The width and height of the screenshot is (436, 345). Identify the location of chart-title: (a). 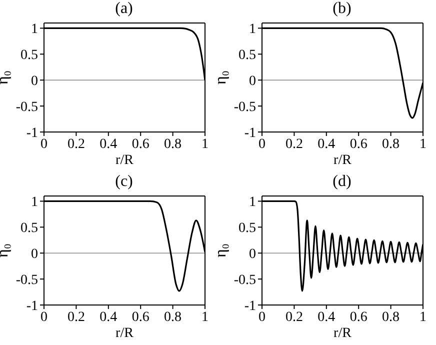
(124, 9).